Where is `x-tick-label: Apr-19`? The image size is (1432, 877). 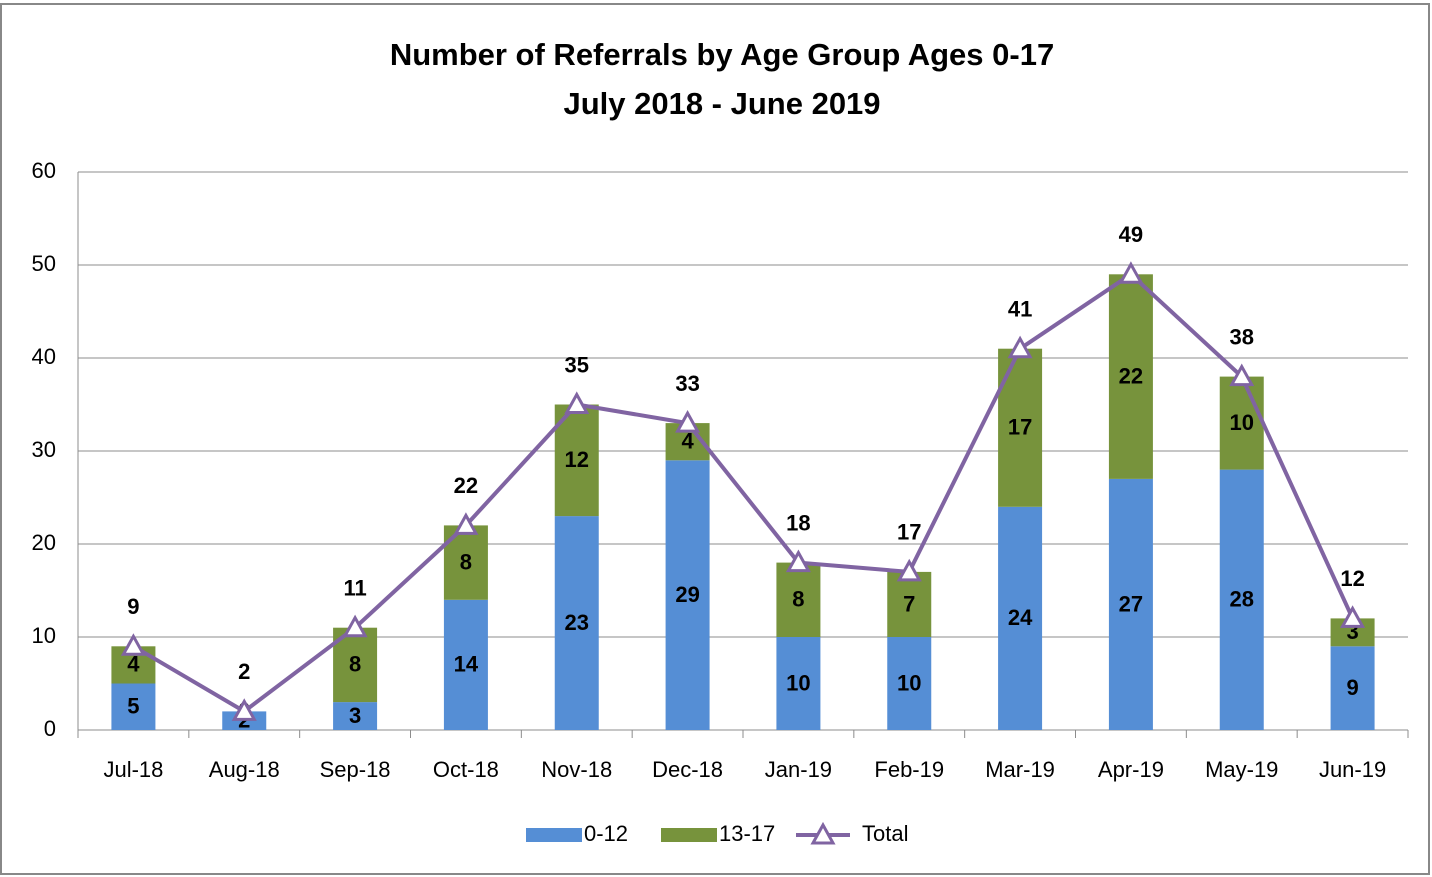 x-tick-label: Apr-19 is located at coordinates (1131, 769).